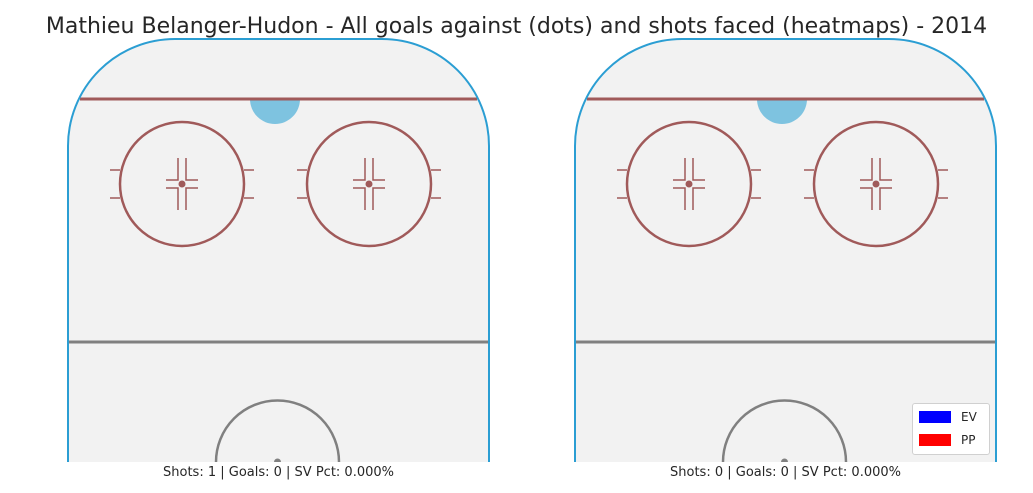 The height and width of the screenshot is (493, 1033). I want to click on panel-caption-left: Shots: 1 | Goals: 0 | SV Pct: 0.000%, so click(278, 472).